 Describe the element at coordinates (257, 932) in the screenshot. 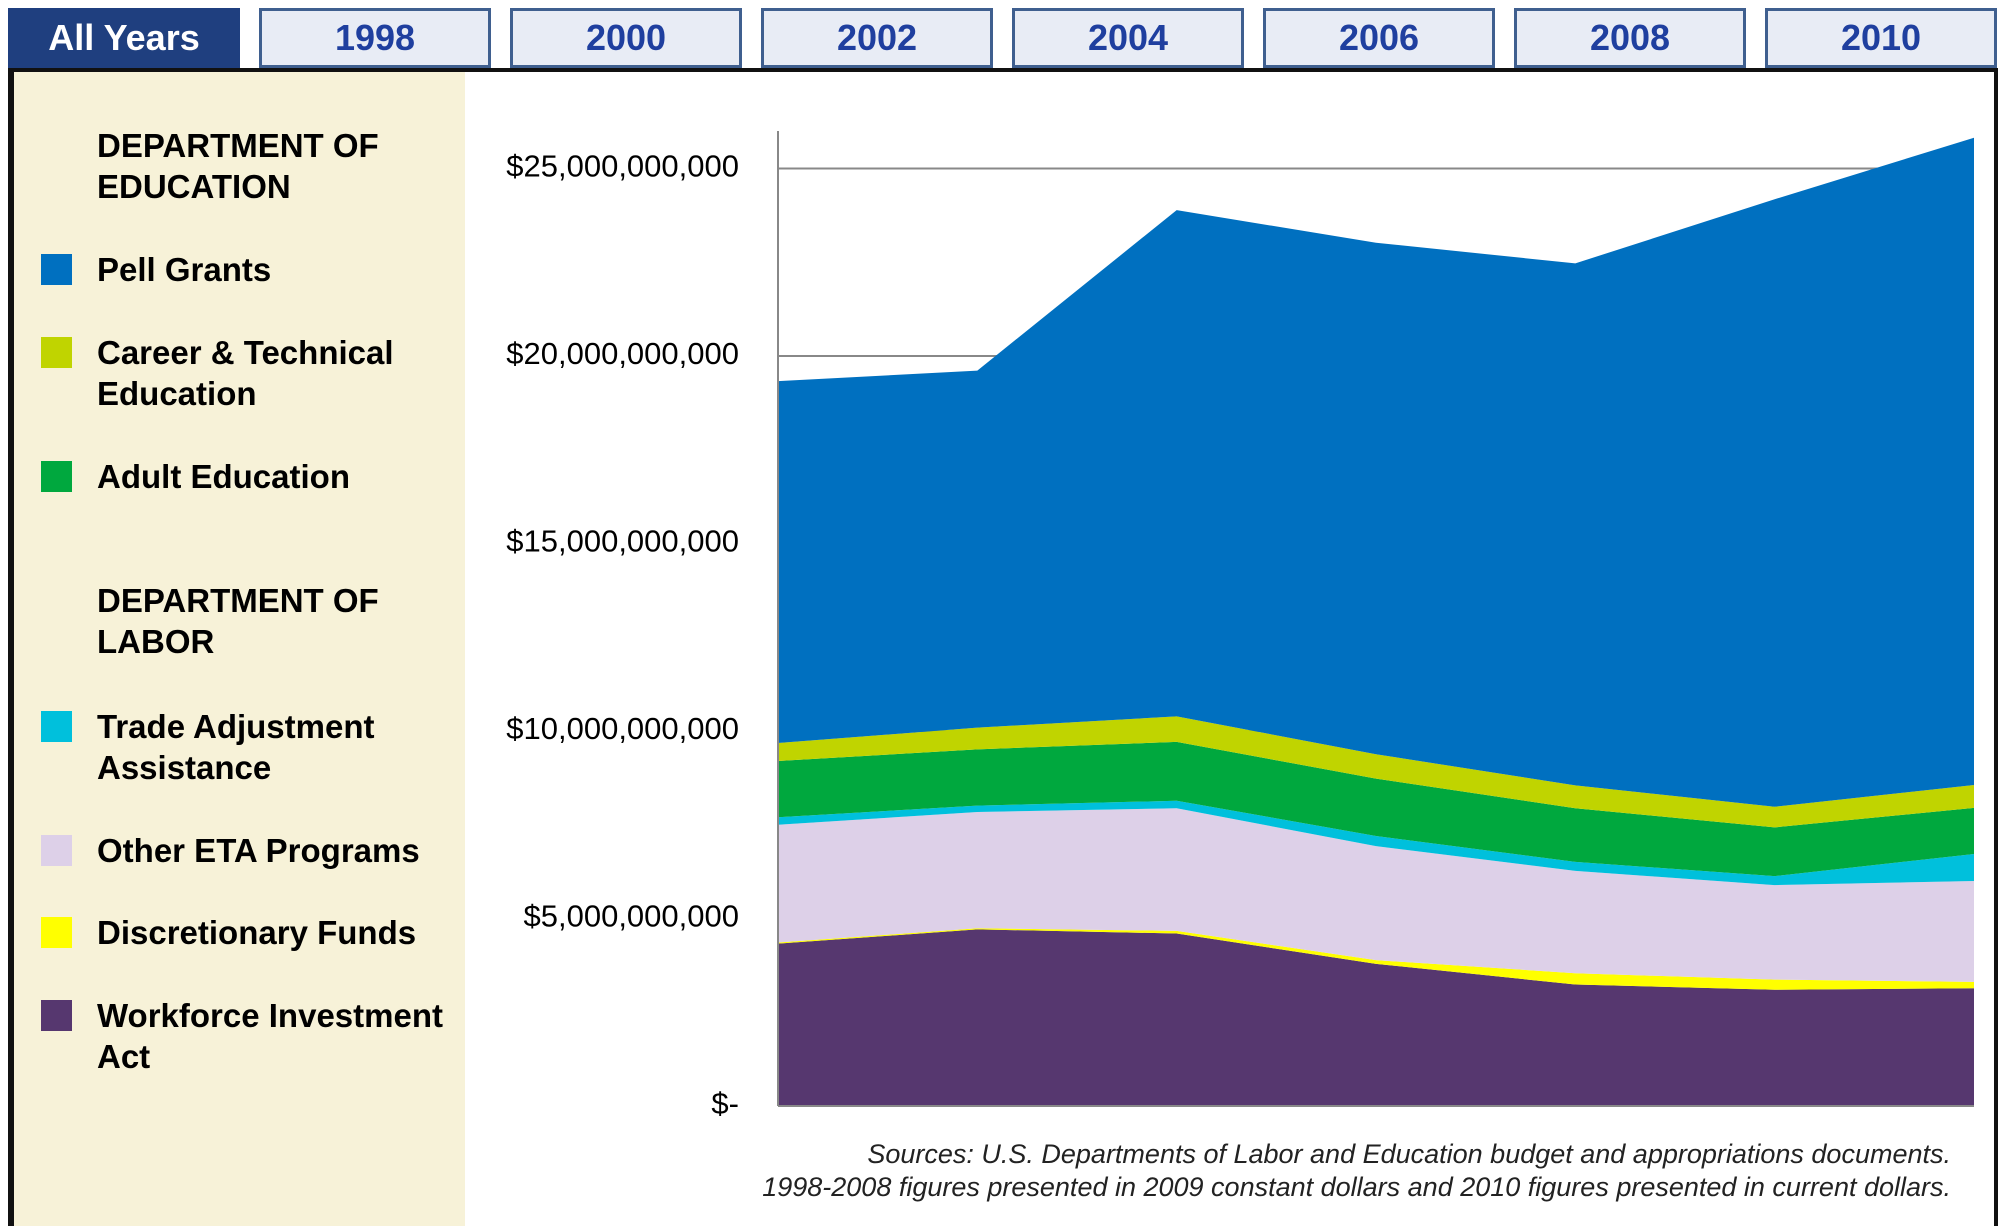

I see `legend-label: Discretionary Funds` at that location.